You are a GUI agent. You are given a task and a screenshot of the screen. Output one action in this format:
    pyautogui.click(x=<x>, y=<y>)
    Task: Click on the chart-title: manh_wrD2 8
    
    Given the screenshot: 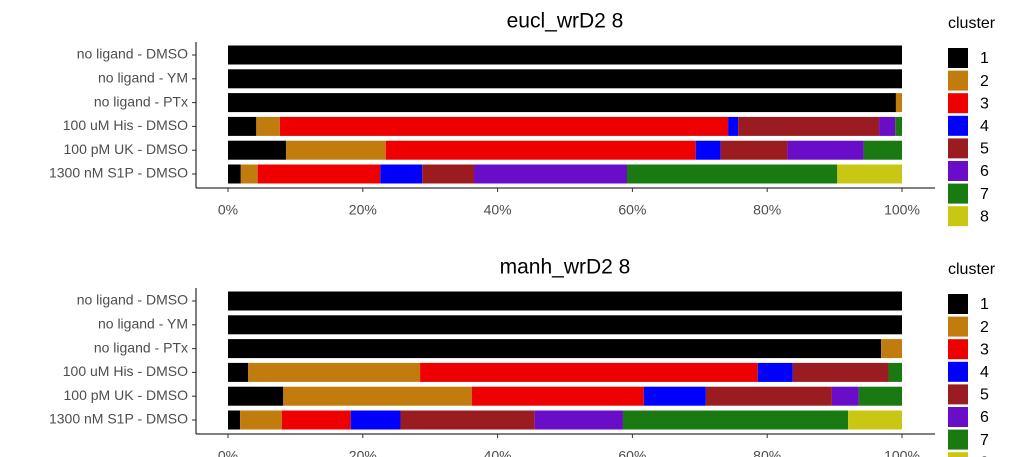 What is the action you would take?
    pyautogui.click(x=565, y=267)
    